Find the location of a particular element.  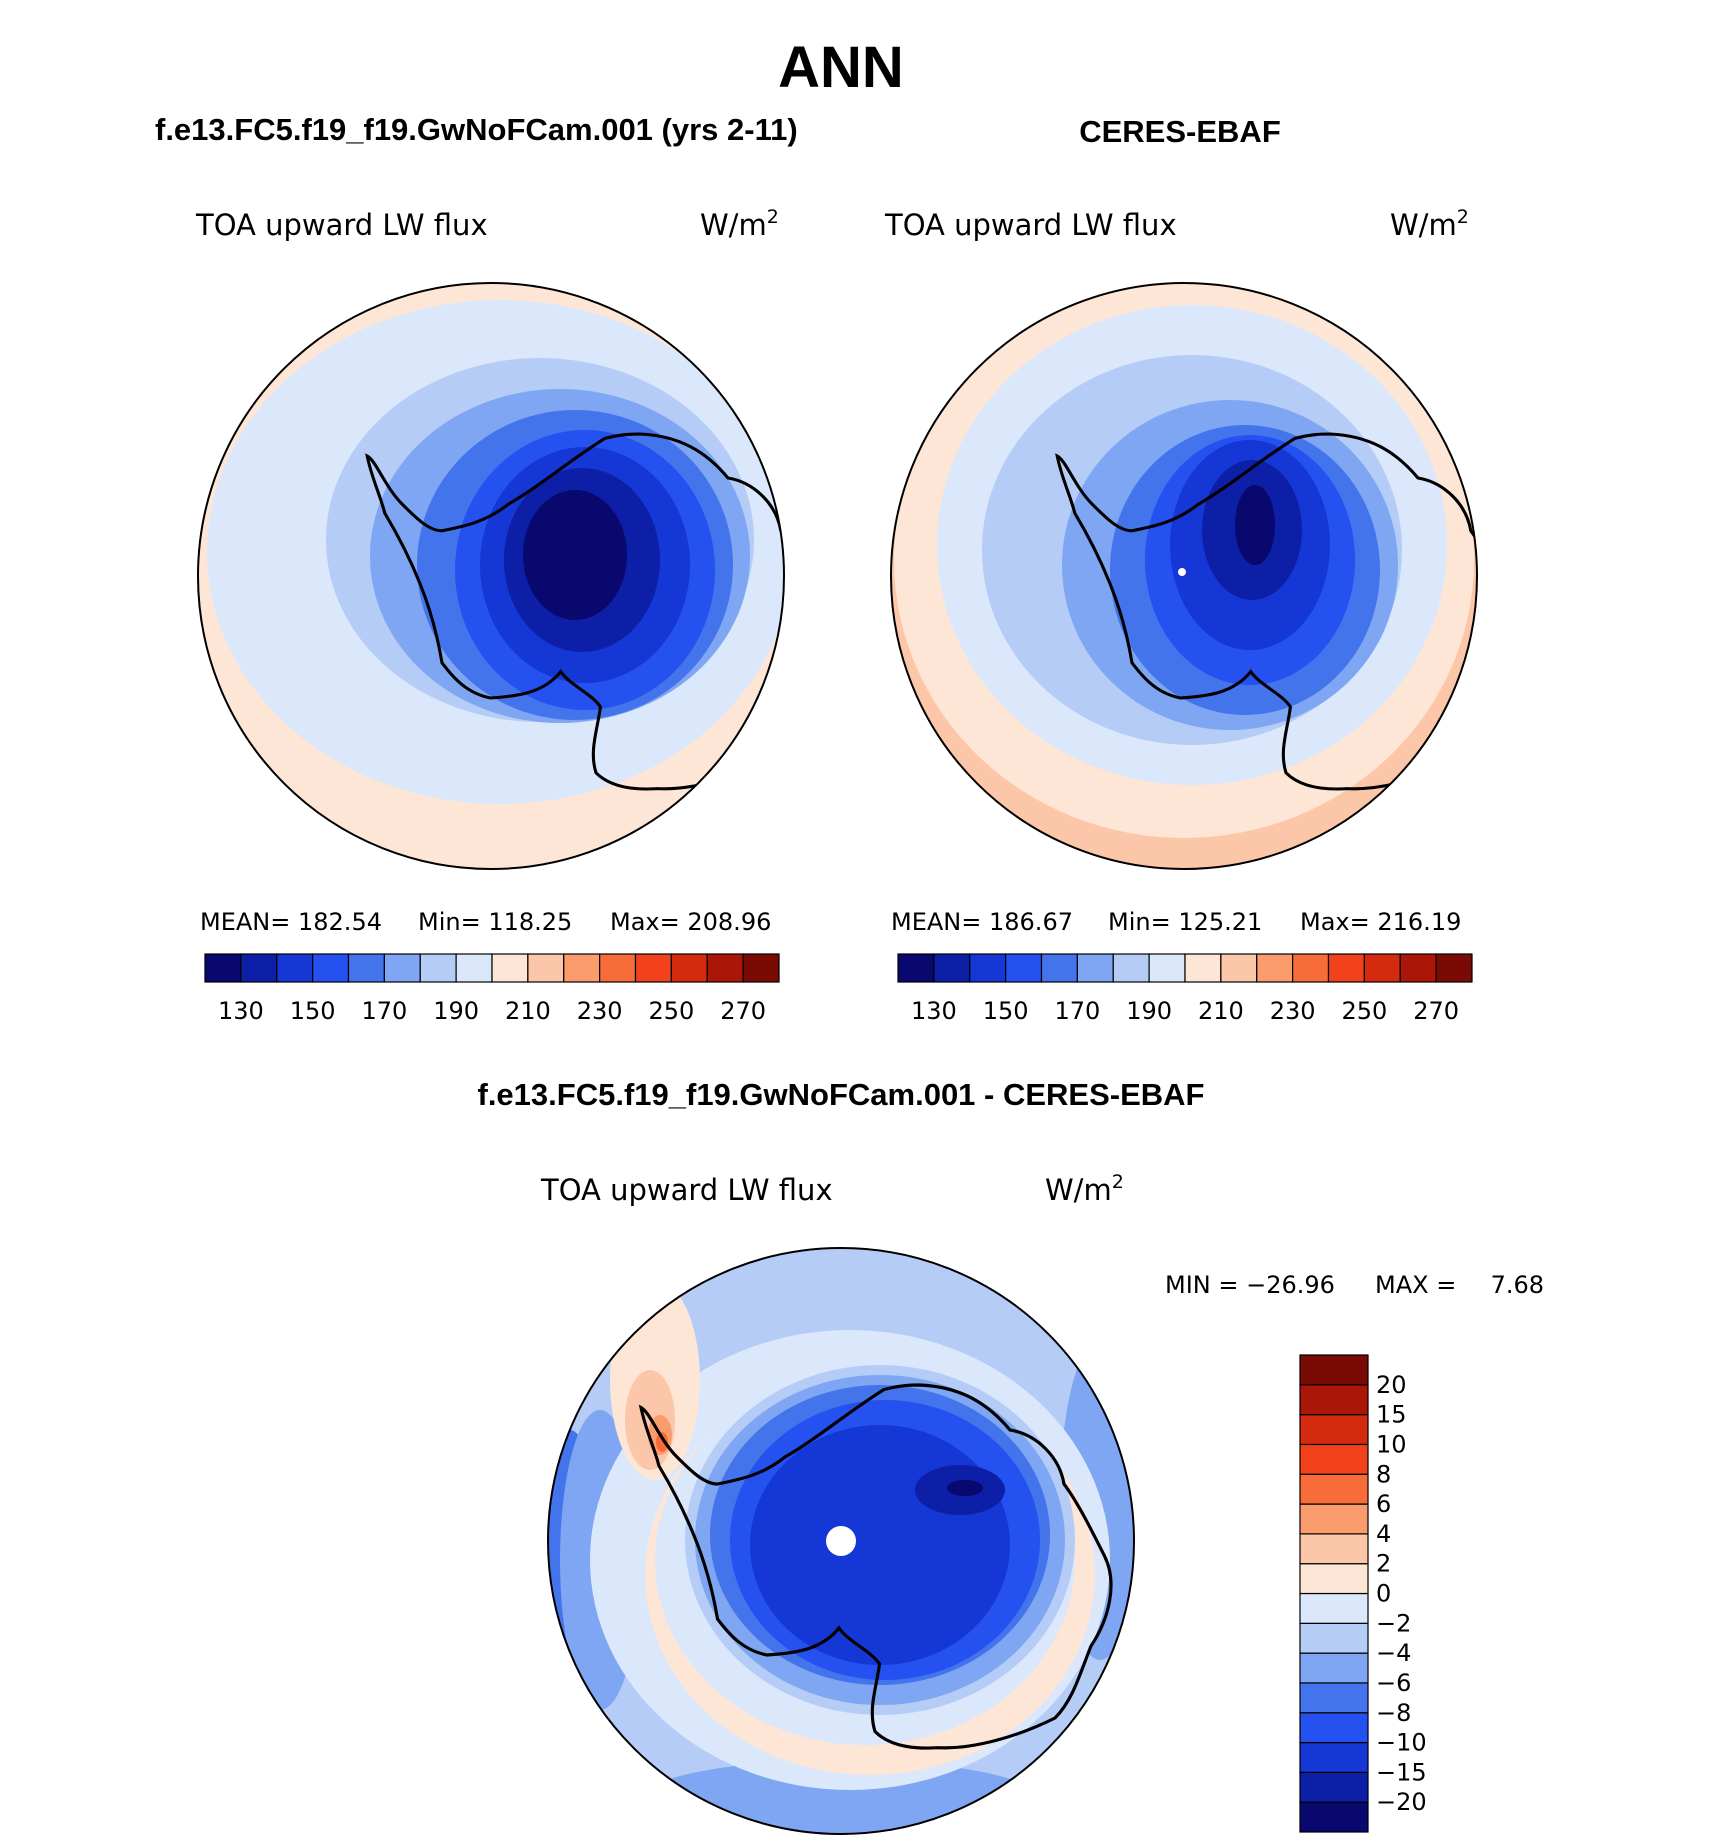

model-colorbar-tick-label: 230 is located at coordinates (600, 1011).